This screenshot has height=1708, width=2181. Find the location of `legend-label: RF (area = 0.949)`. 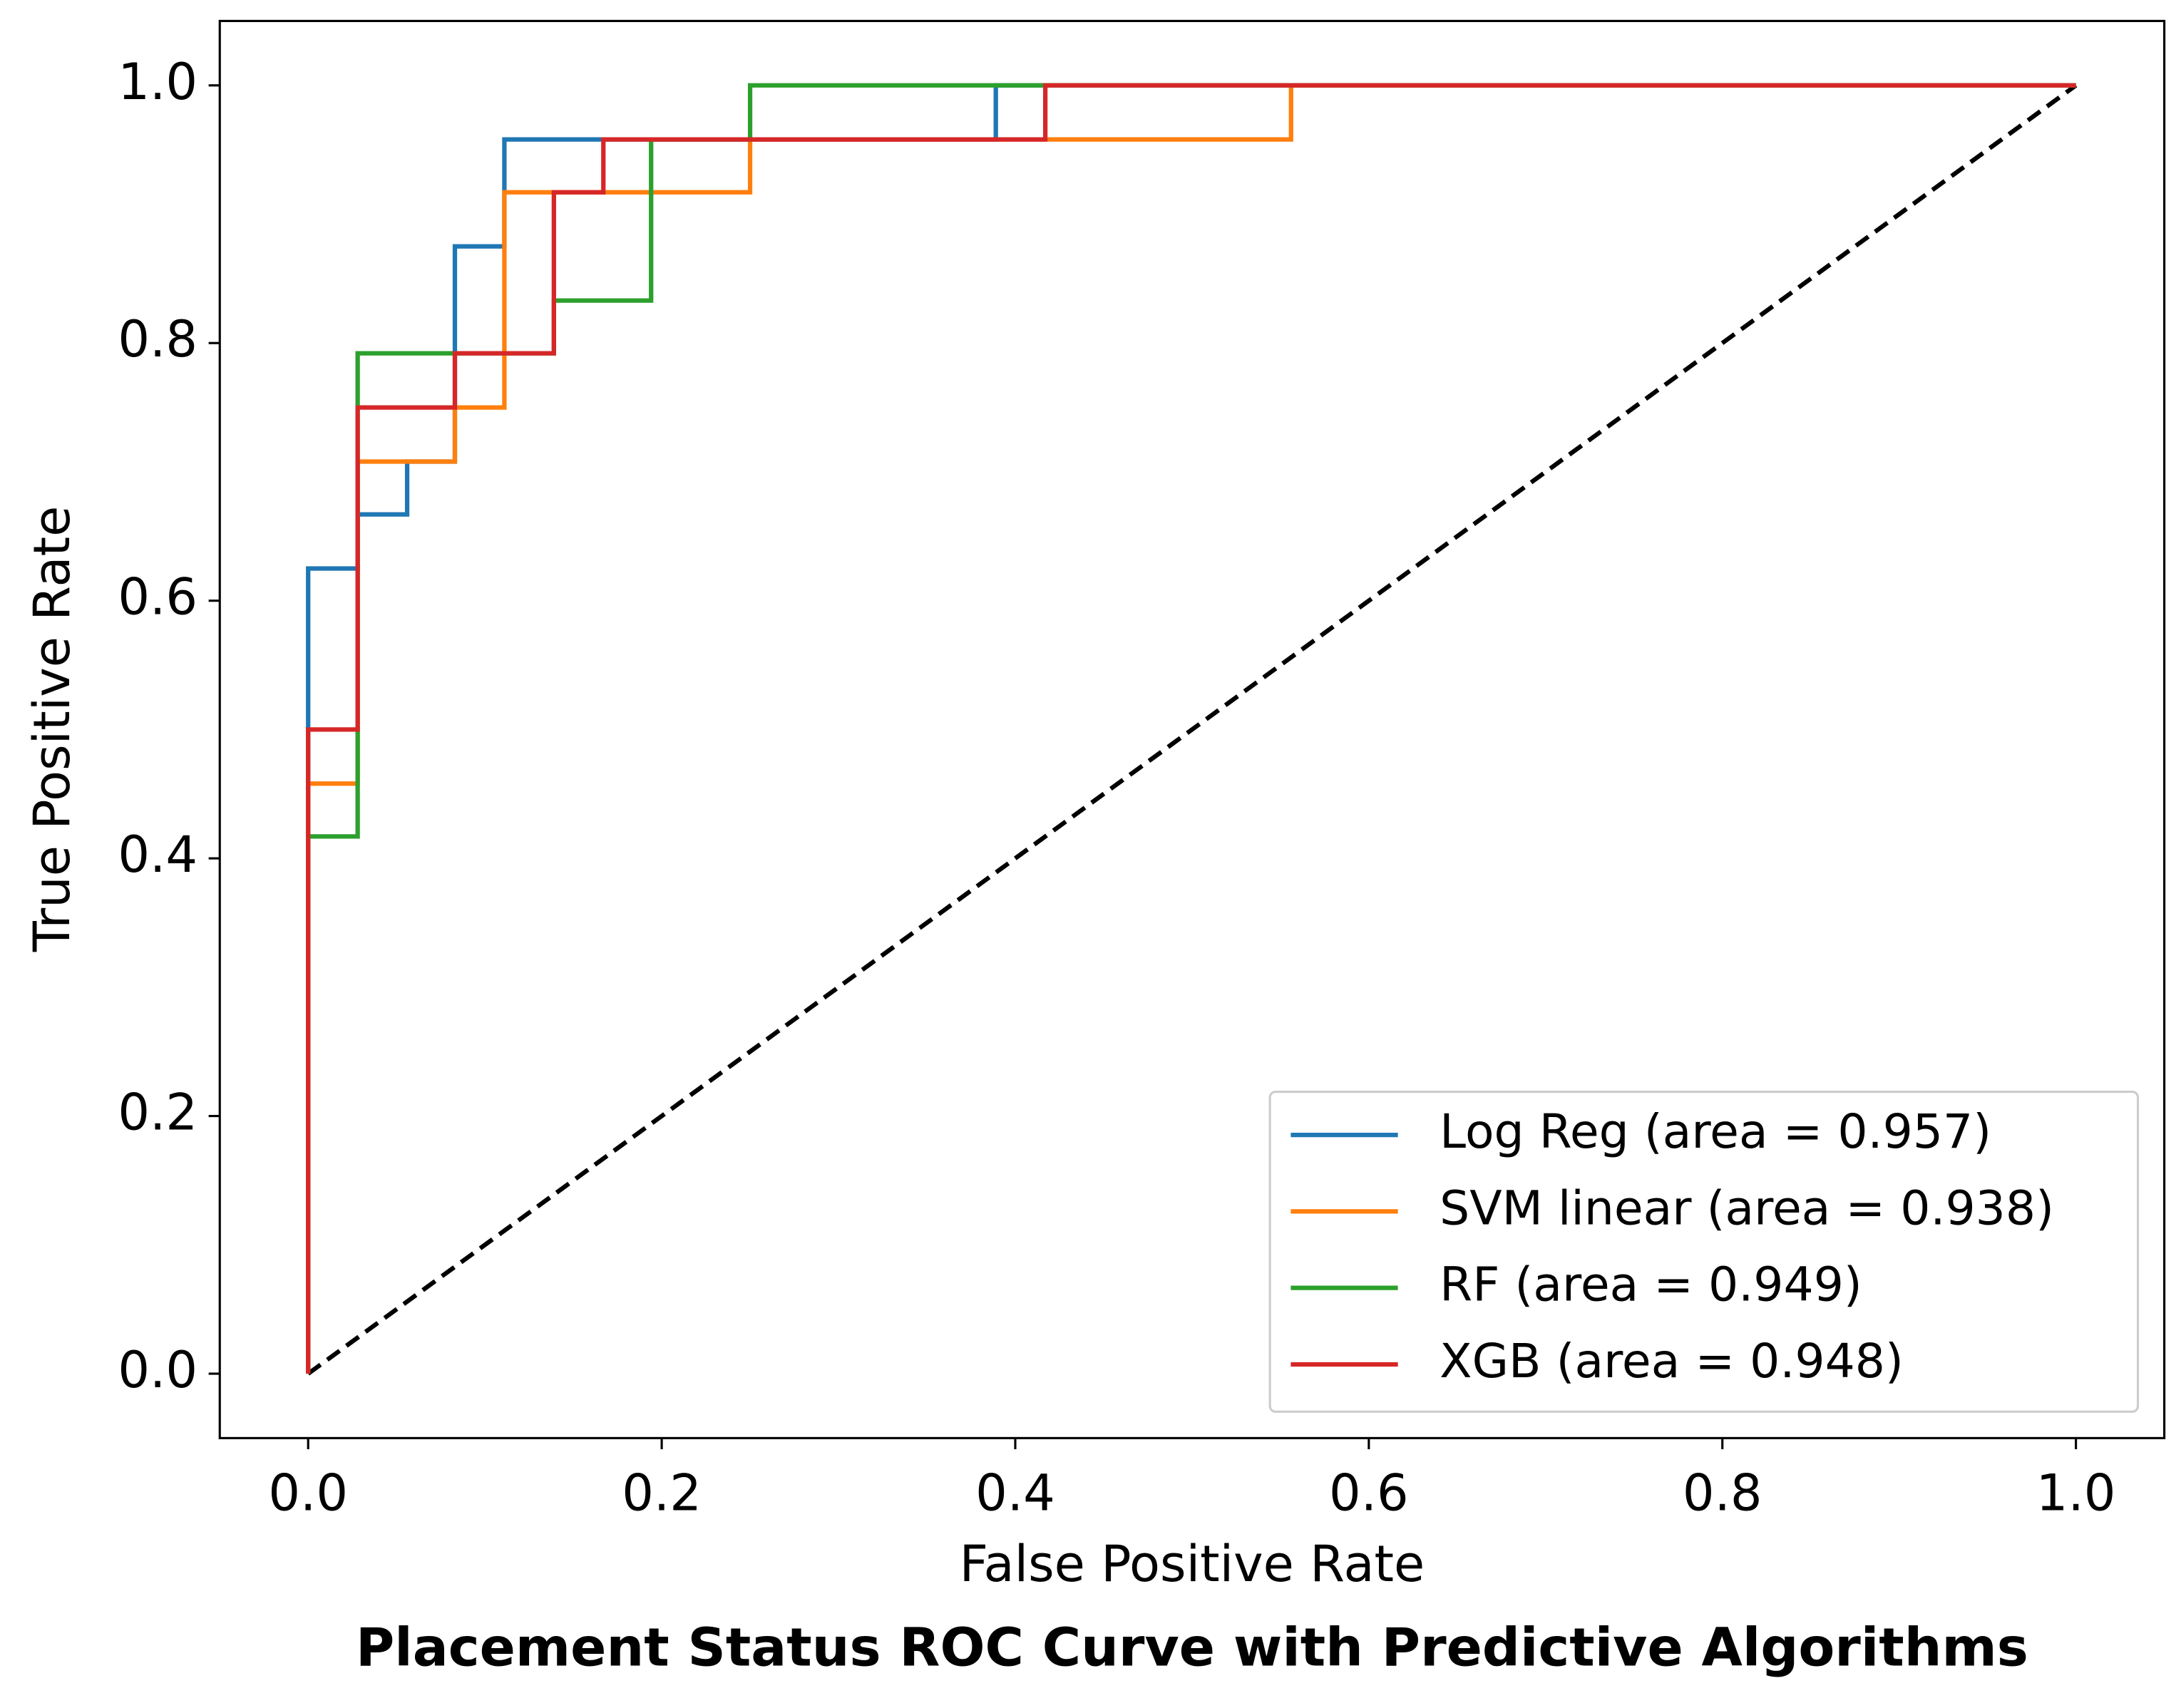

legend-label: RF (area = 0.949) is located at coordinates (1651, 1284).